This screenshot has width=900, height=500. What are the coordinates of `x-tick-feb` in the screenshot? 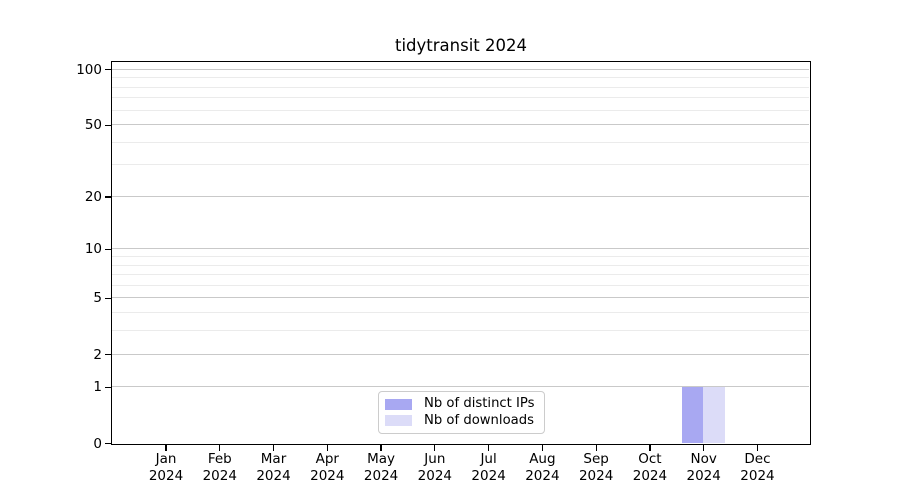 It's located at (220, 448).